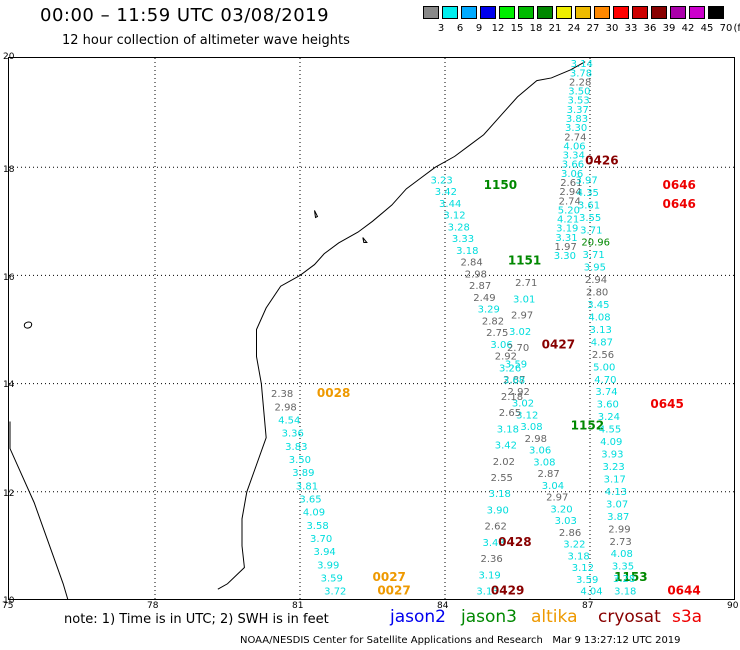 This screenshot has height=650, width=740. Describe the element at coordinates (571, 183) in the screenshot. I see `wave-height-value: 2.61` at that location.